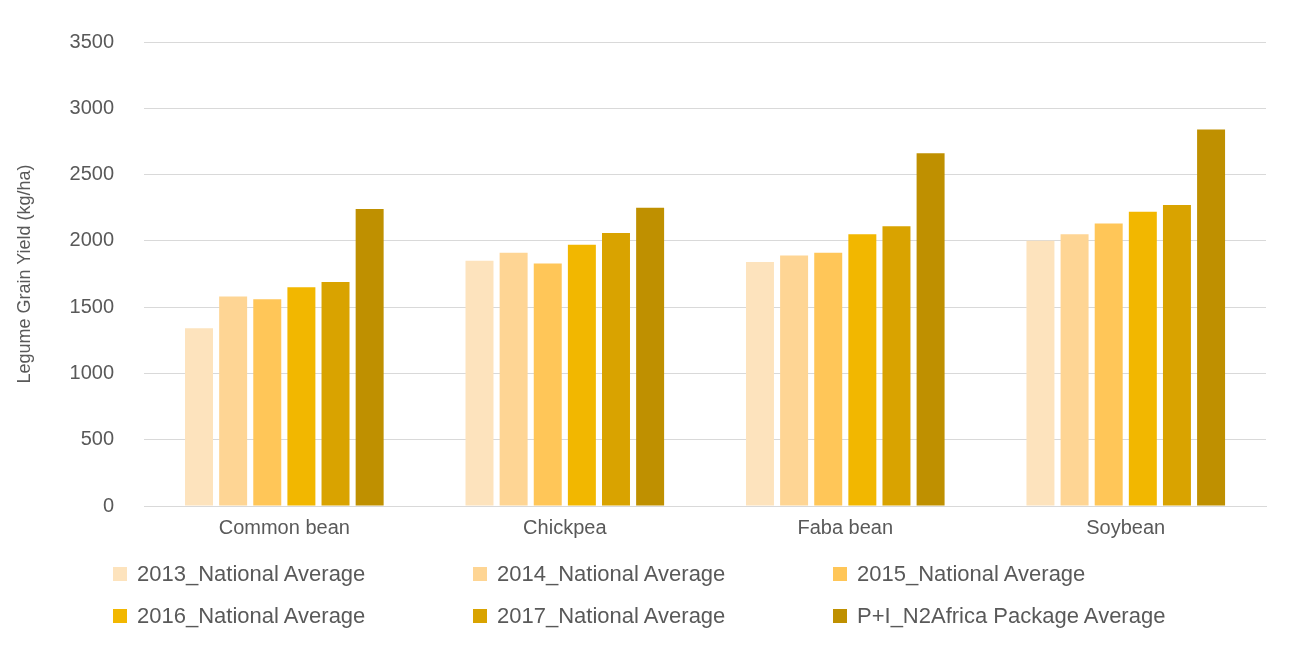  What do you see at coordinates (92, 305) in the screenshot?
I see `y-tick-label: 1500` at bounding box center [92, 305].